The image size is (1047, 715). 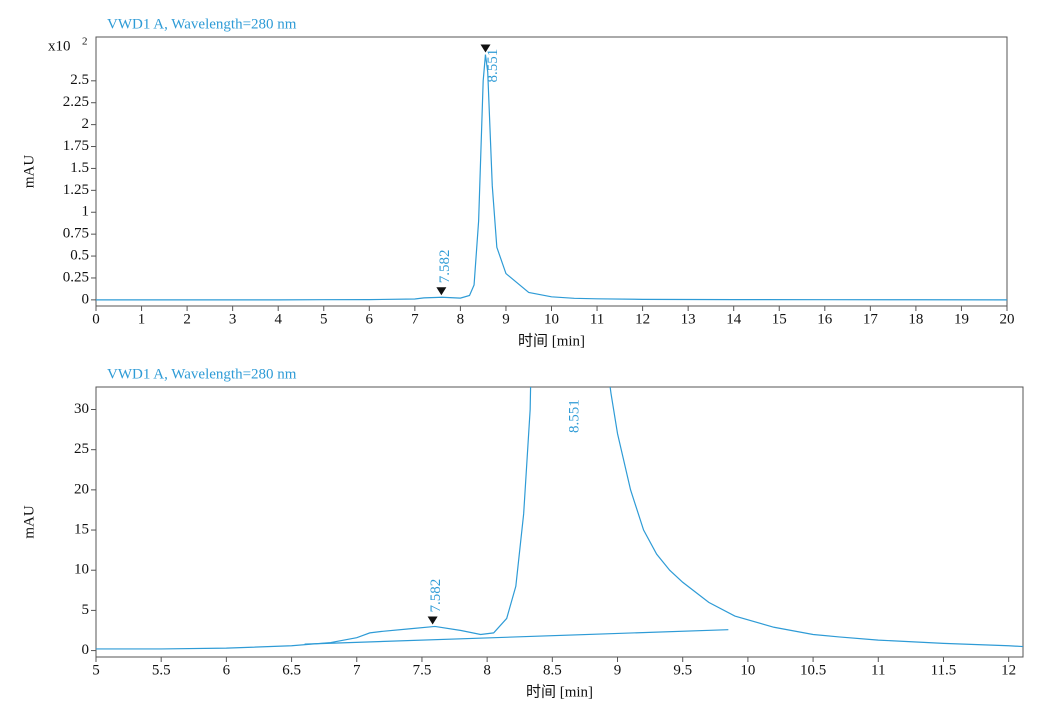 What do you see at coordinates (86, 124) in the screenshot?
I see `y-tick-label: 2` at bounding box center [86, 124].